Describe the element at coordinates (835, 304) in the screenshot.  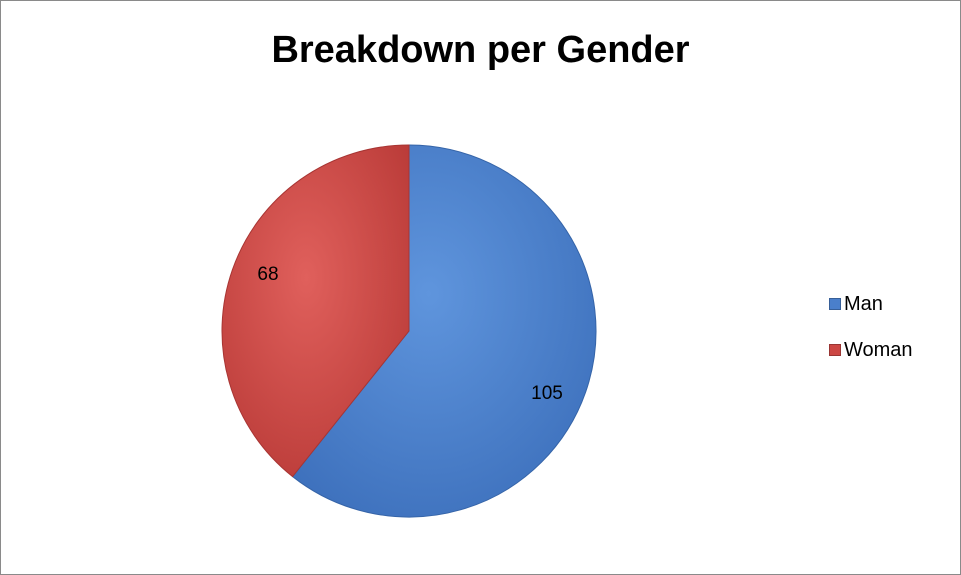
I see `legend-swatch-man` at that location.